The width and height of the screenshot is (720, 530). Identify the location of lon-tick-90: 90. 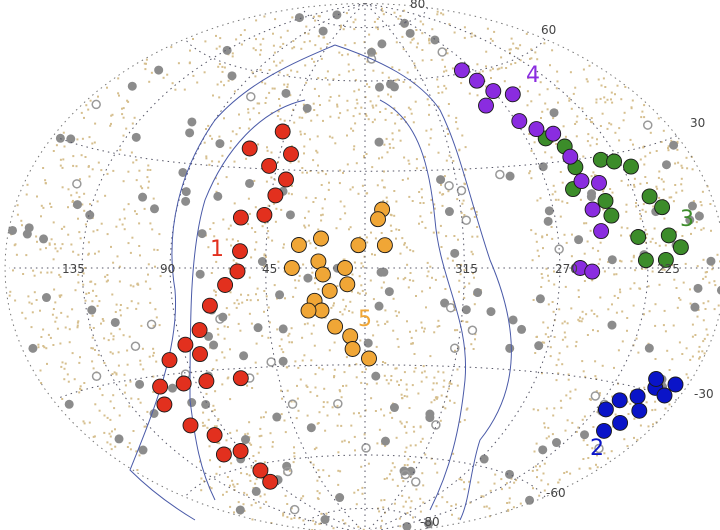
(167, 269).